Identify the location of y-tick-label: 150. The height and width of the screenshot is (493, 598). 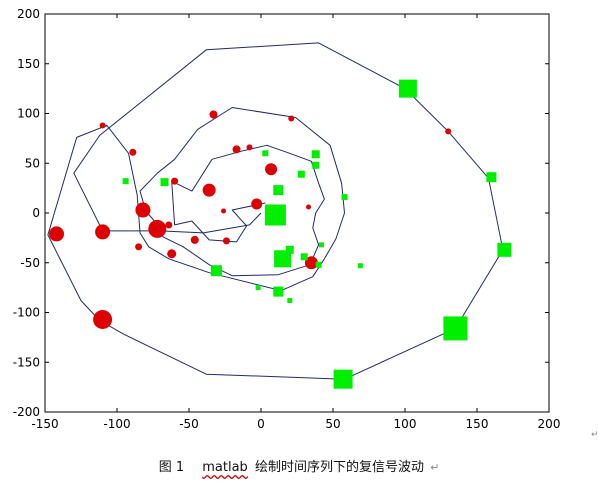
(28, 64).